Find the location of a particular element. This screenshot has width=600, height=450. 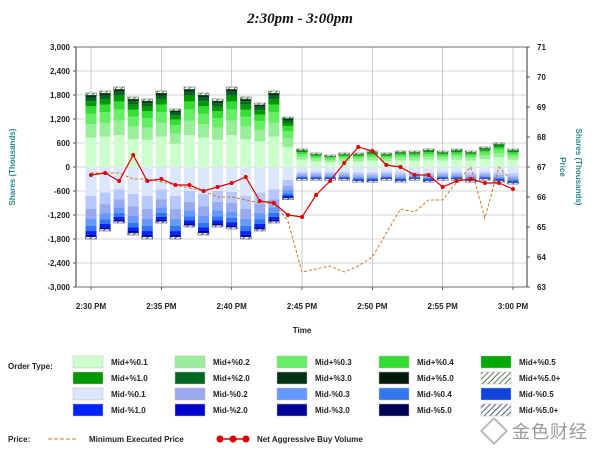

legend-order-type-text: Mid+%0.1 is located at coordinates (129, 362).